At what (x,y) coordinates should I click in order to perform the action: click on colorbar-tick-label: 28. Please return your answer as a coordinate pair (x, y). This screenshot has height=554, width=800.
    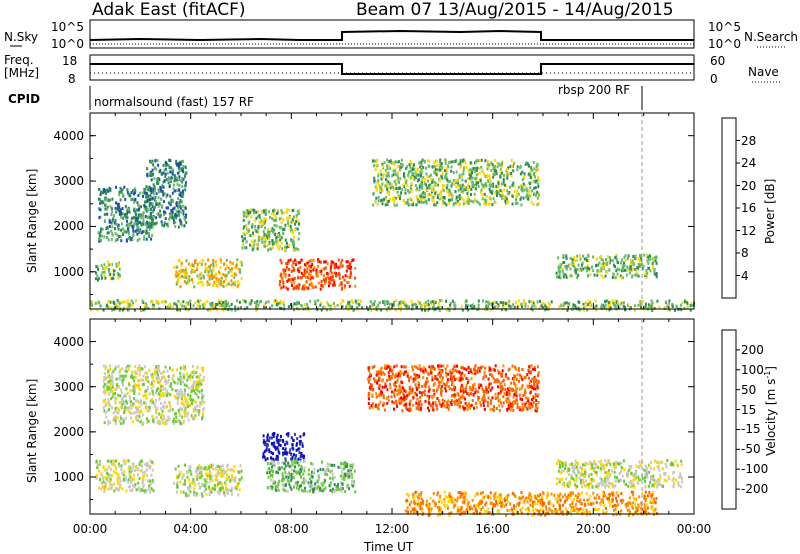
    Looking at the image, I should click on (749, 140).